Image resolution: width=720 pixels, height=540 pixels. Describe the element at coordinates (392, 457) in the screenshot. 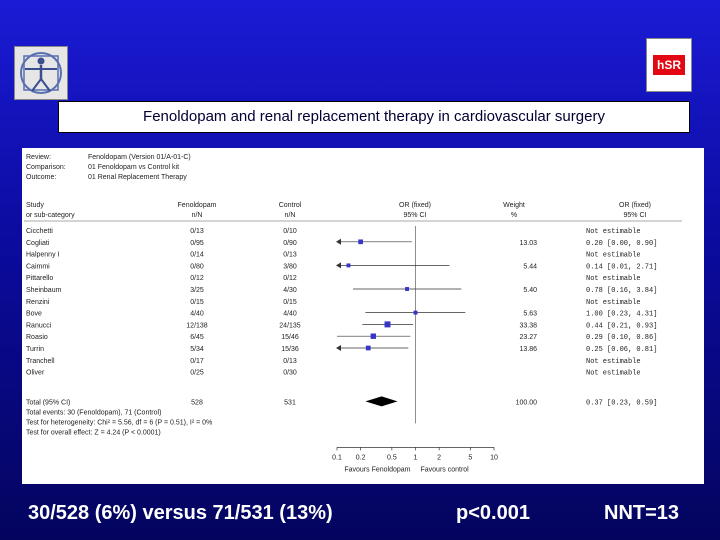

I see `x-axis-tick-label: 0.5` at that location.